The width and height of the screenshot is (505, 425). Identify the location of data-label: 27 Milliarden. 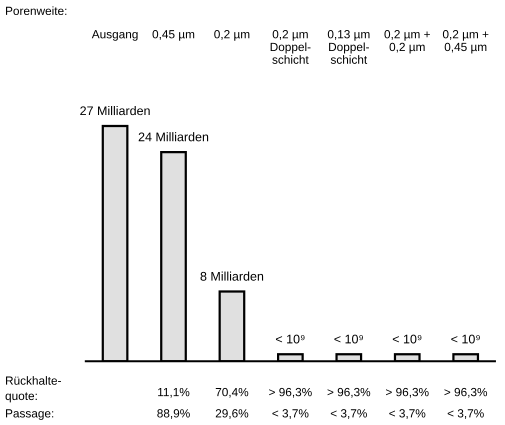
(115, 111).